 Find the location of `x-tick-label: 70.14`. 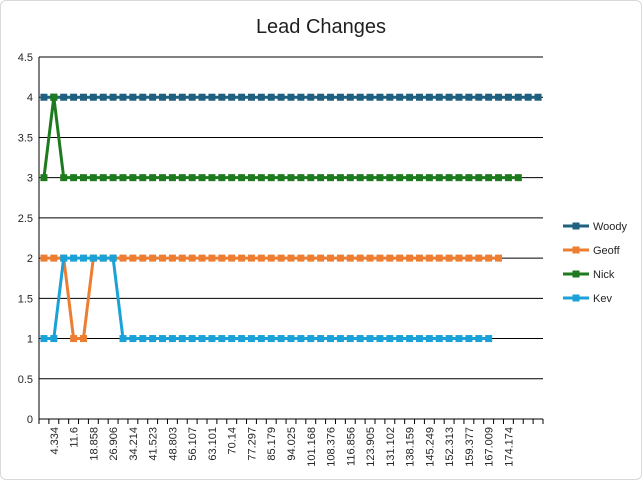

x-tick-label: 70.14 is located at coordinates (233, 441).